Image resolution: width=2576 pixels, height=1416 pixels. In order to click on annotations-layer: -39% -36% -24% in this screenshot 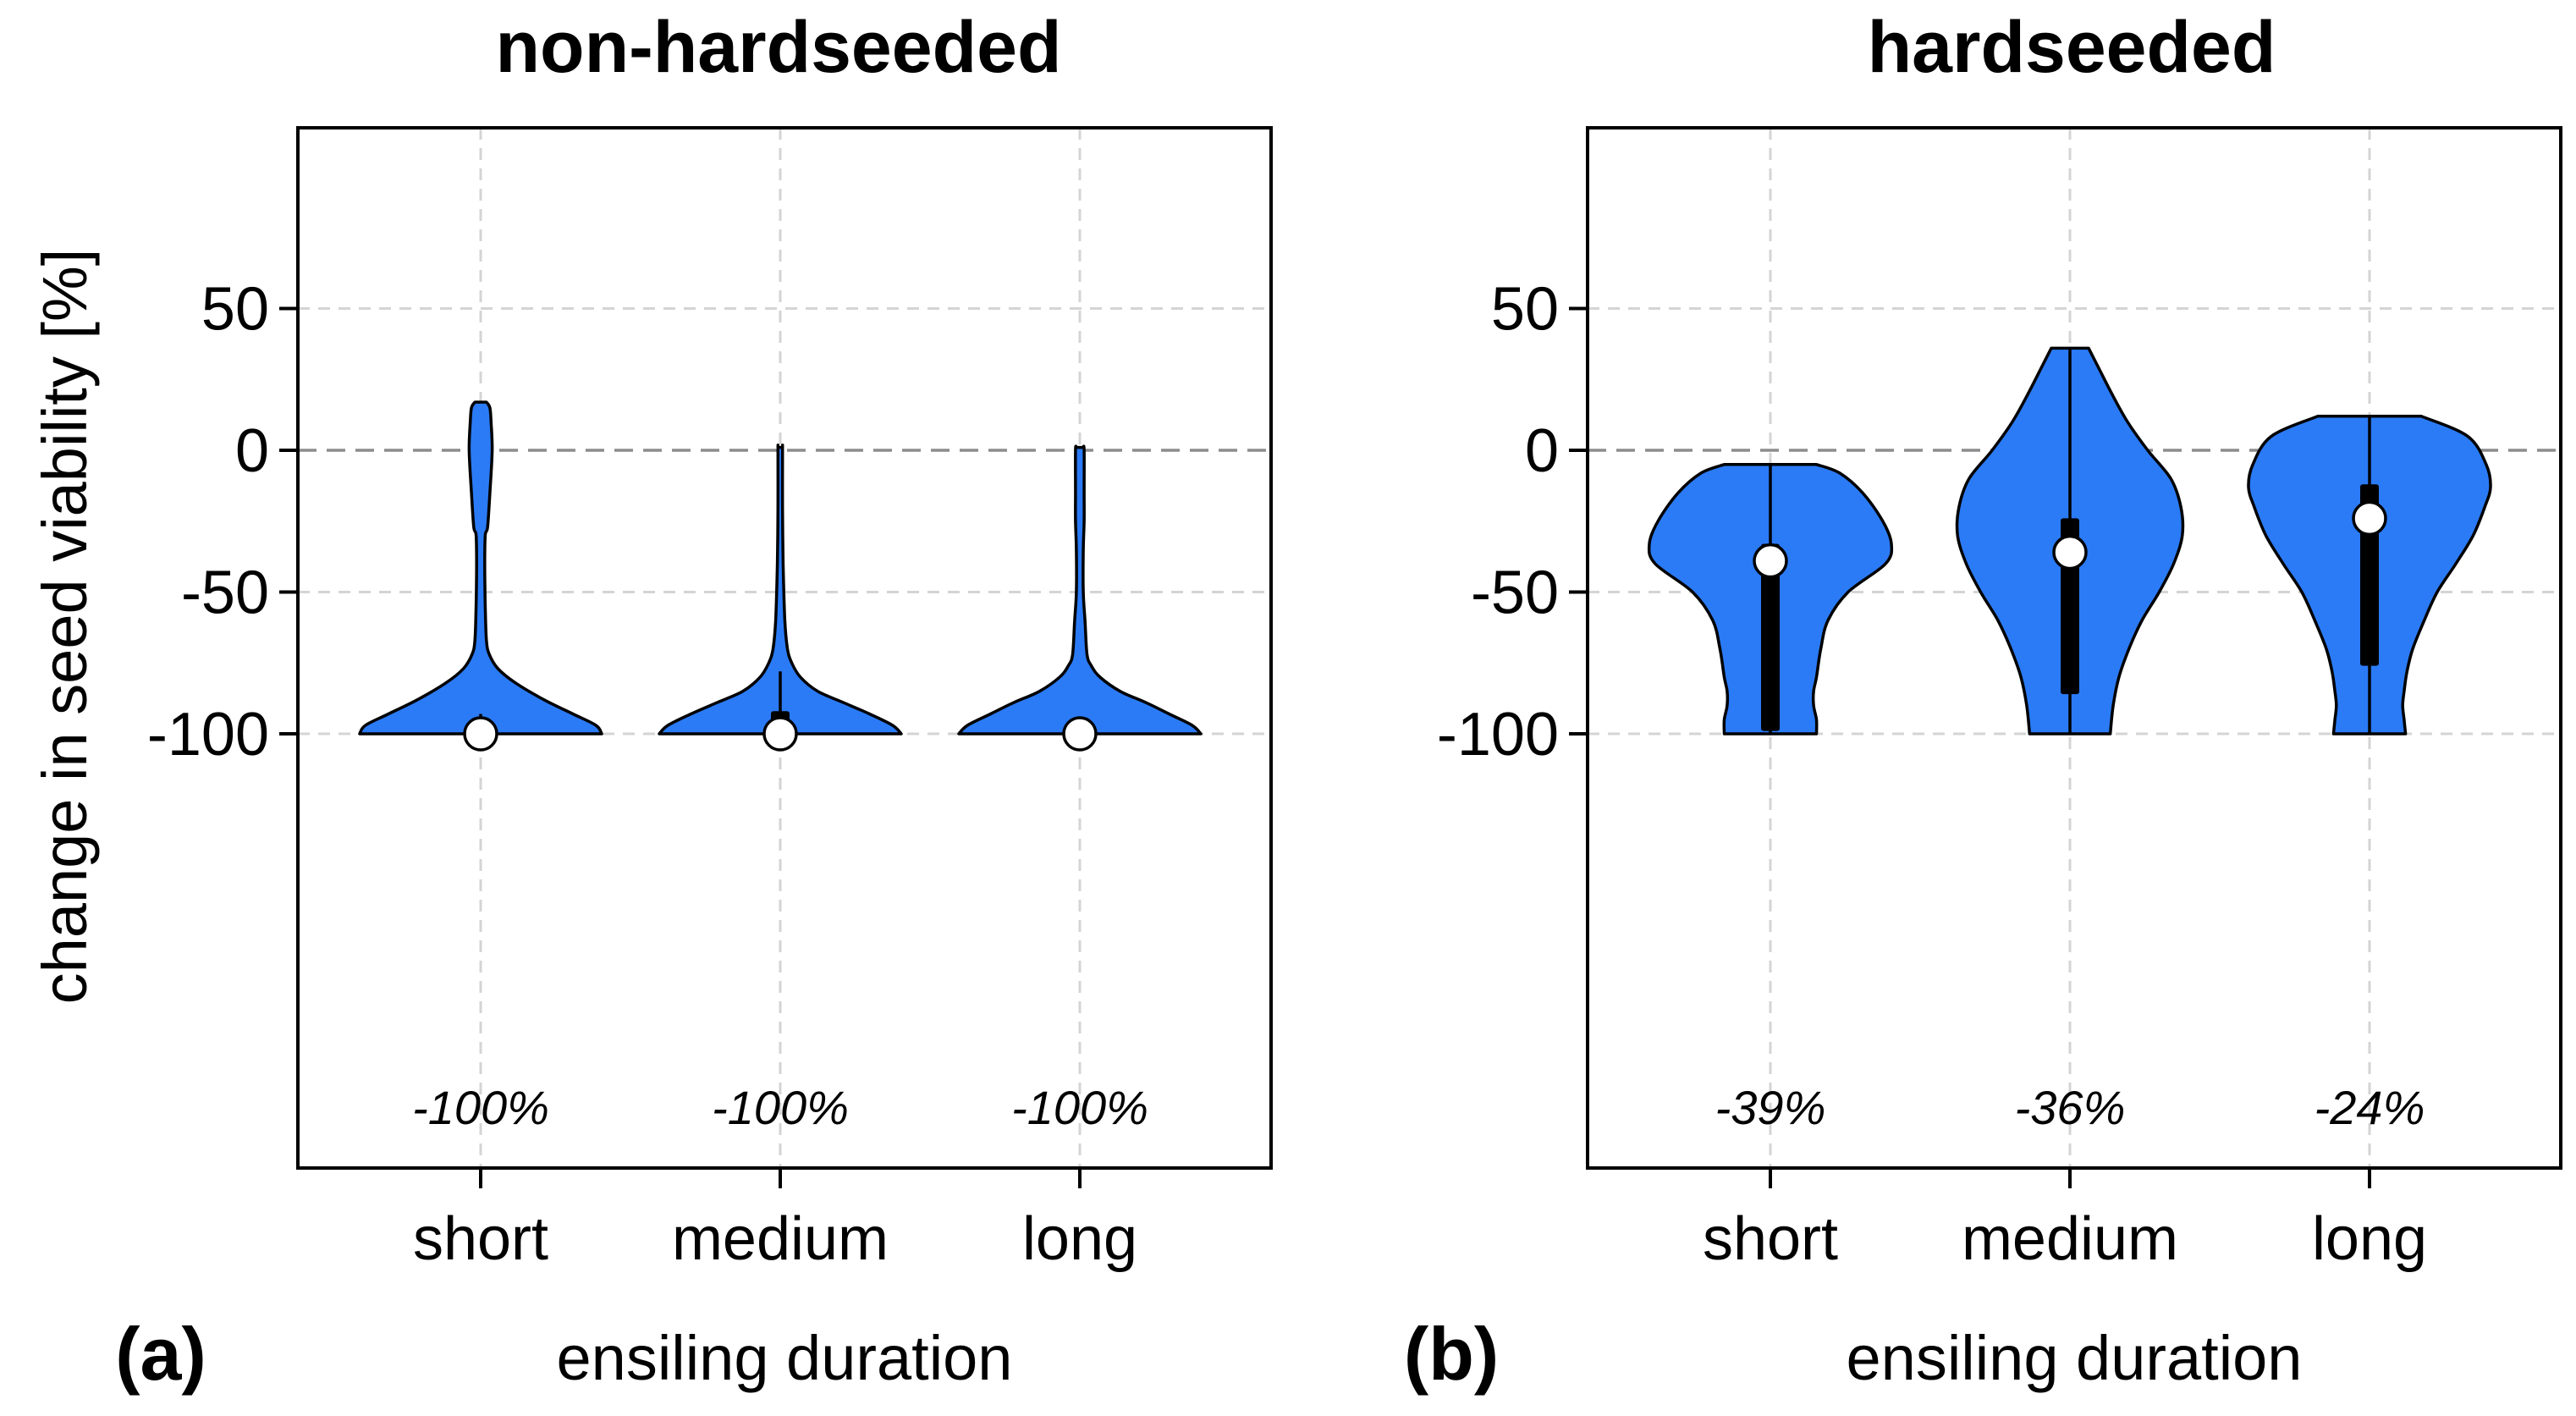, I will do `click(2070, 1107)`.